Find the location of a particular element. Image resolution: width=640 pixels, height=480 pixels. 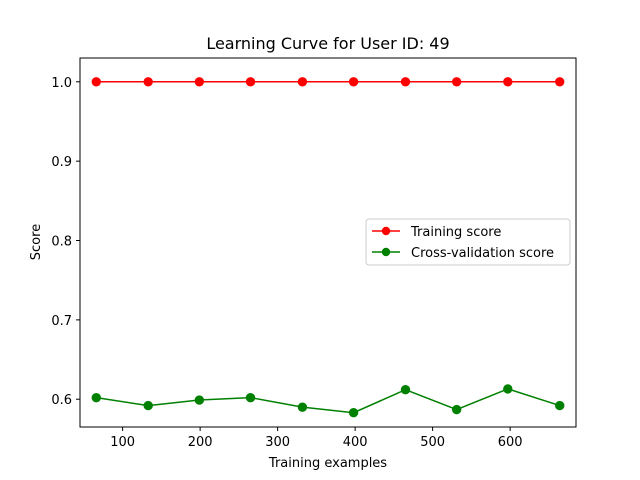

x-tick-label: 400 is located at coordinates (355, 442).